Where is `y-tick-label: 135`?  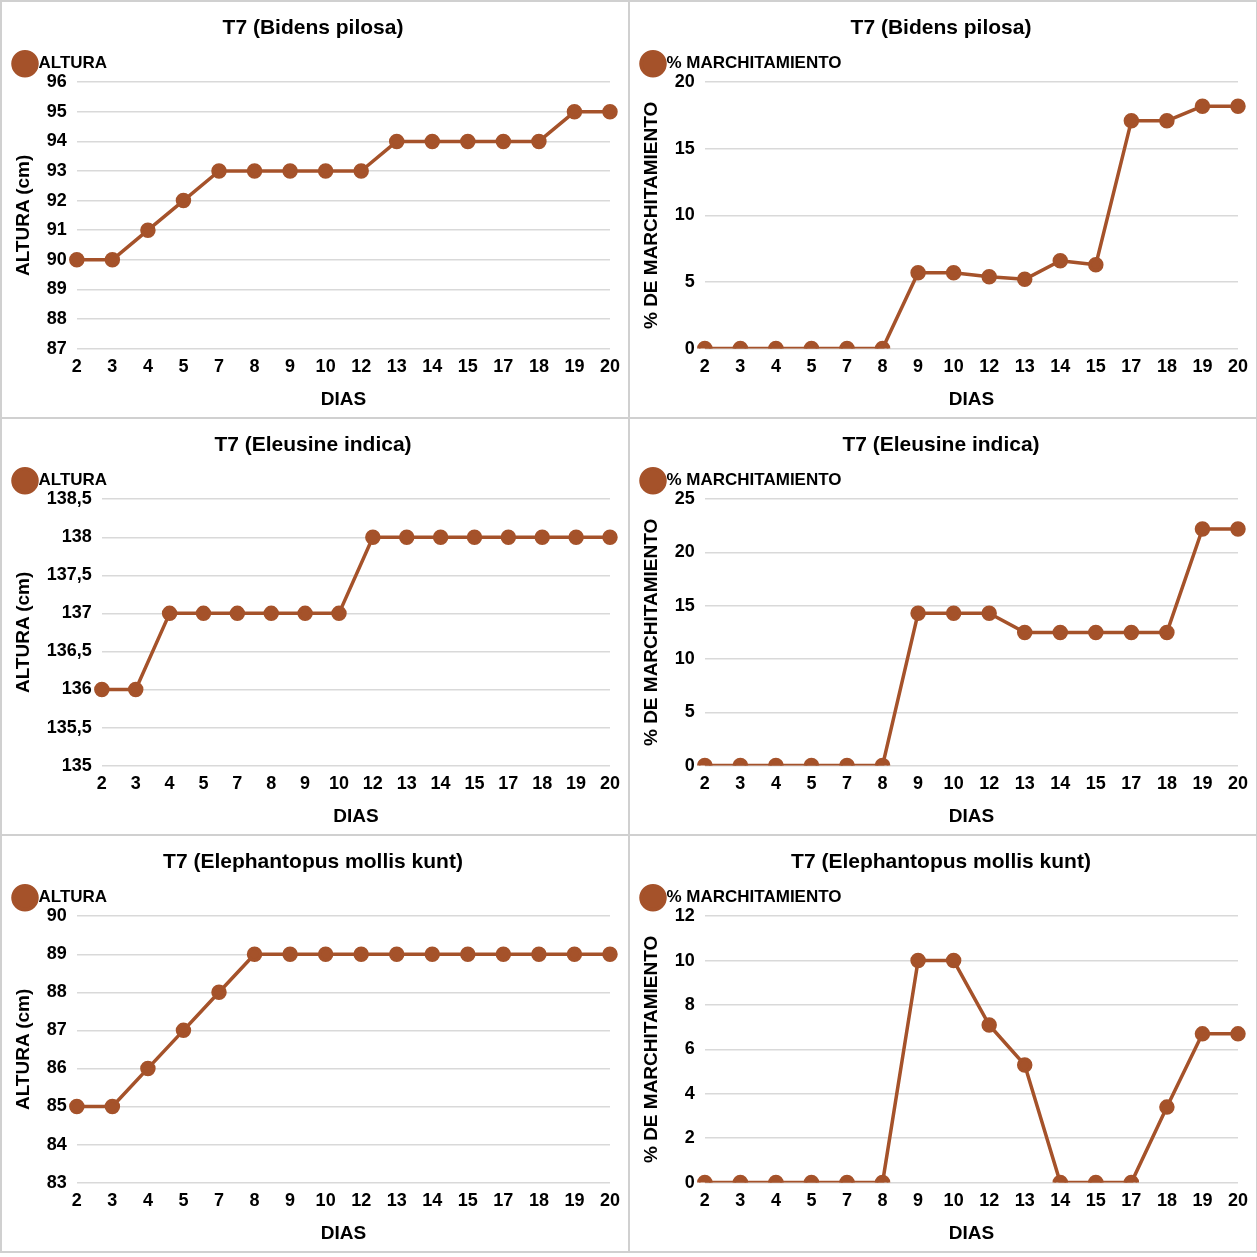 y-tick-label: 135 is located at coordinates (76, 764).